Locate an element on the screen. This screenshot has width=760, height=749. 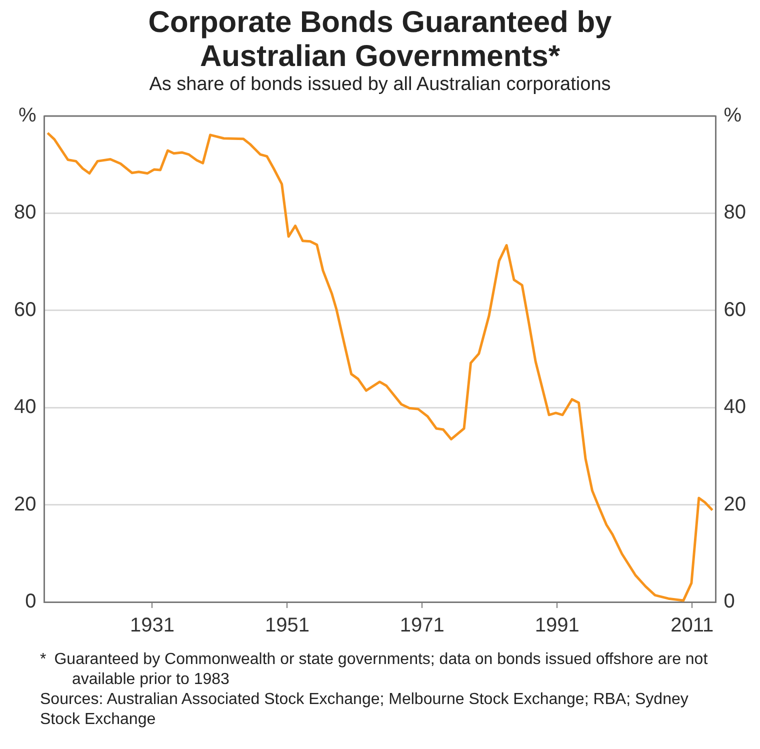
chart-title: Corporate Bonds Guaranteed by Australian Governments* is located at coordinates (380, 40).